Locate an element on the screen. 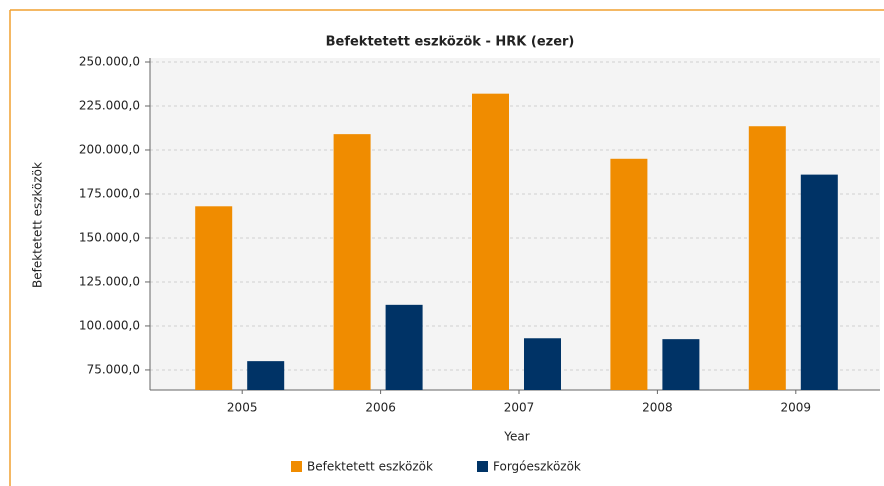  legend-label: Befektetett eszközök is located at coordinates (370, 467).